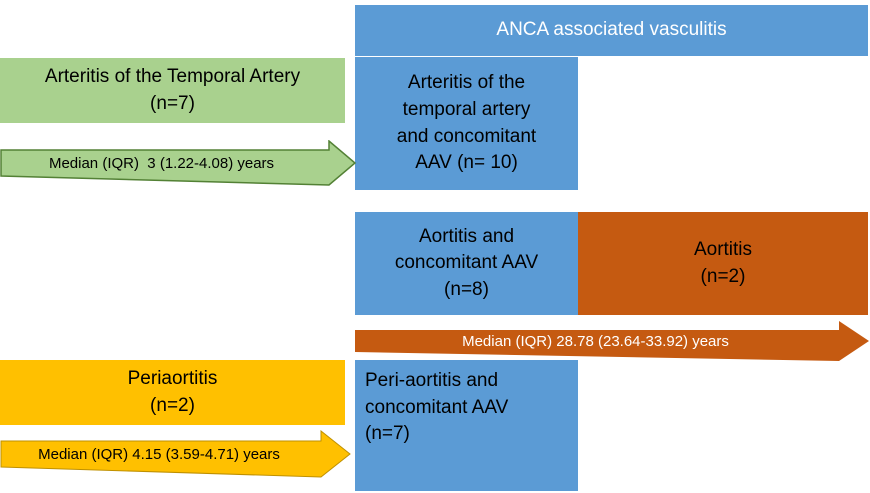 This screenshot has height=493, width=870. Describe the element at coordinates (172, 405) in the screenshot. I see `periaortitis-label-line2: (n=2)` at that location.